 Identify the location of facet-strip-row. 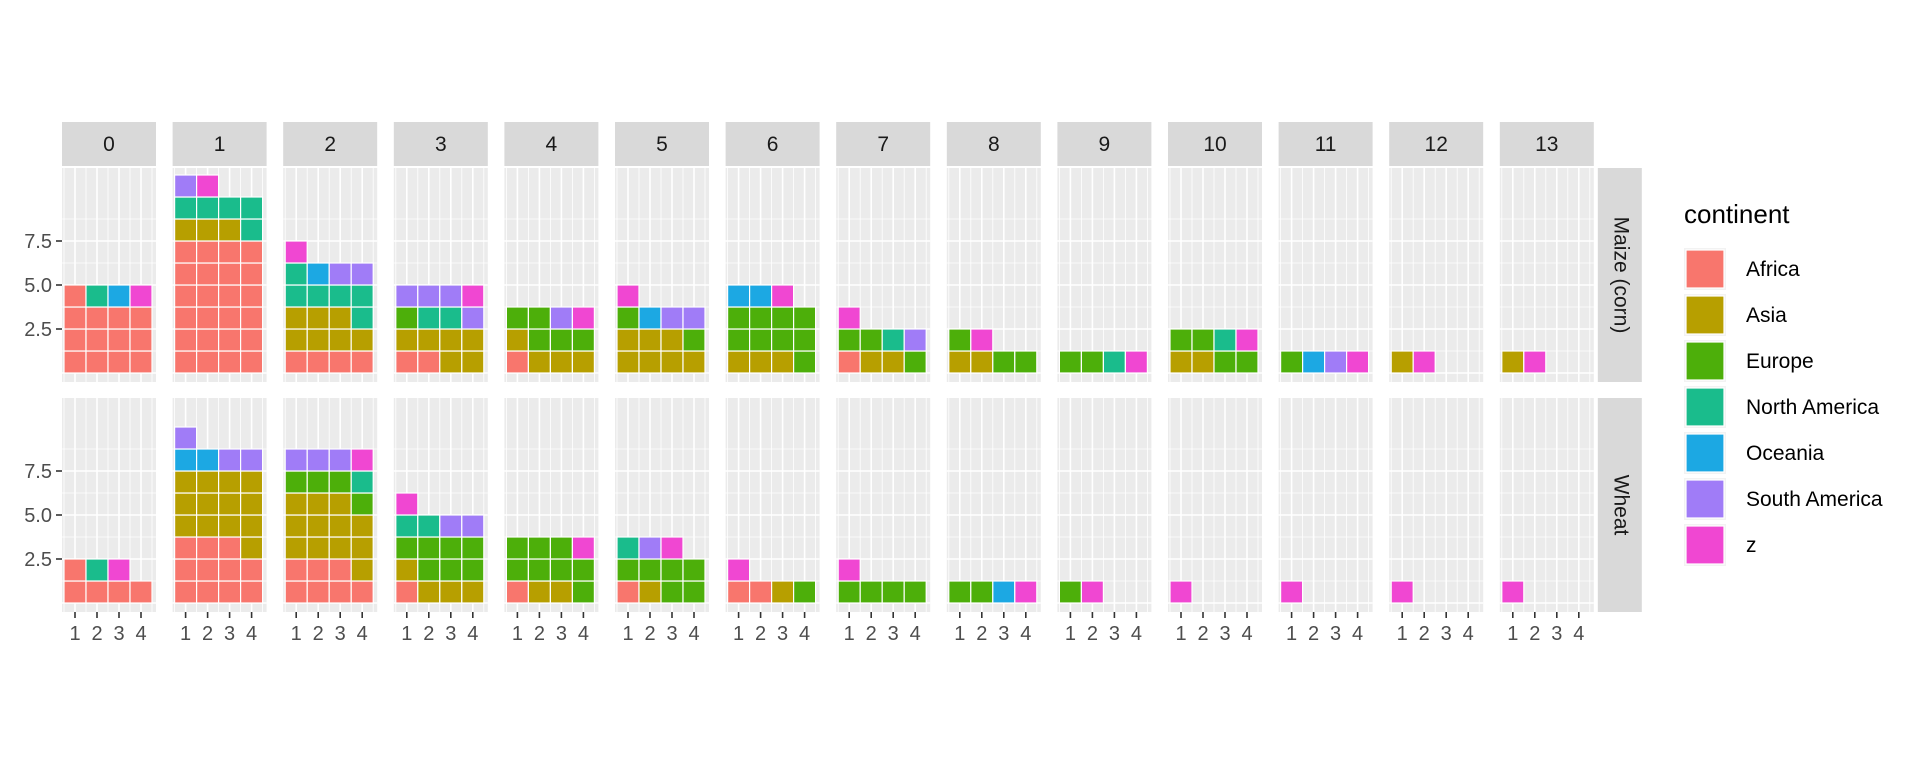
(1619, 275).